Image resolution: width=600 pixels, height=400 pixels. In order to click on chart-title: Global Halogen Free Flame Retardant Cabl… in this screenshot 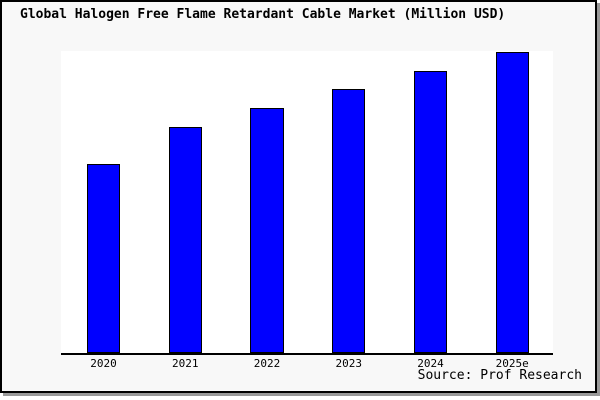, I will do `click(263, 14)`.